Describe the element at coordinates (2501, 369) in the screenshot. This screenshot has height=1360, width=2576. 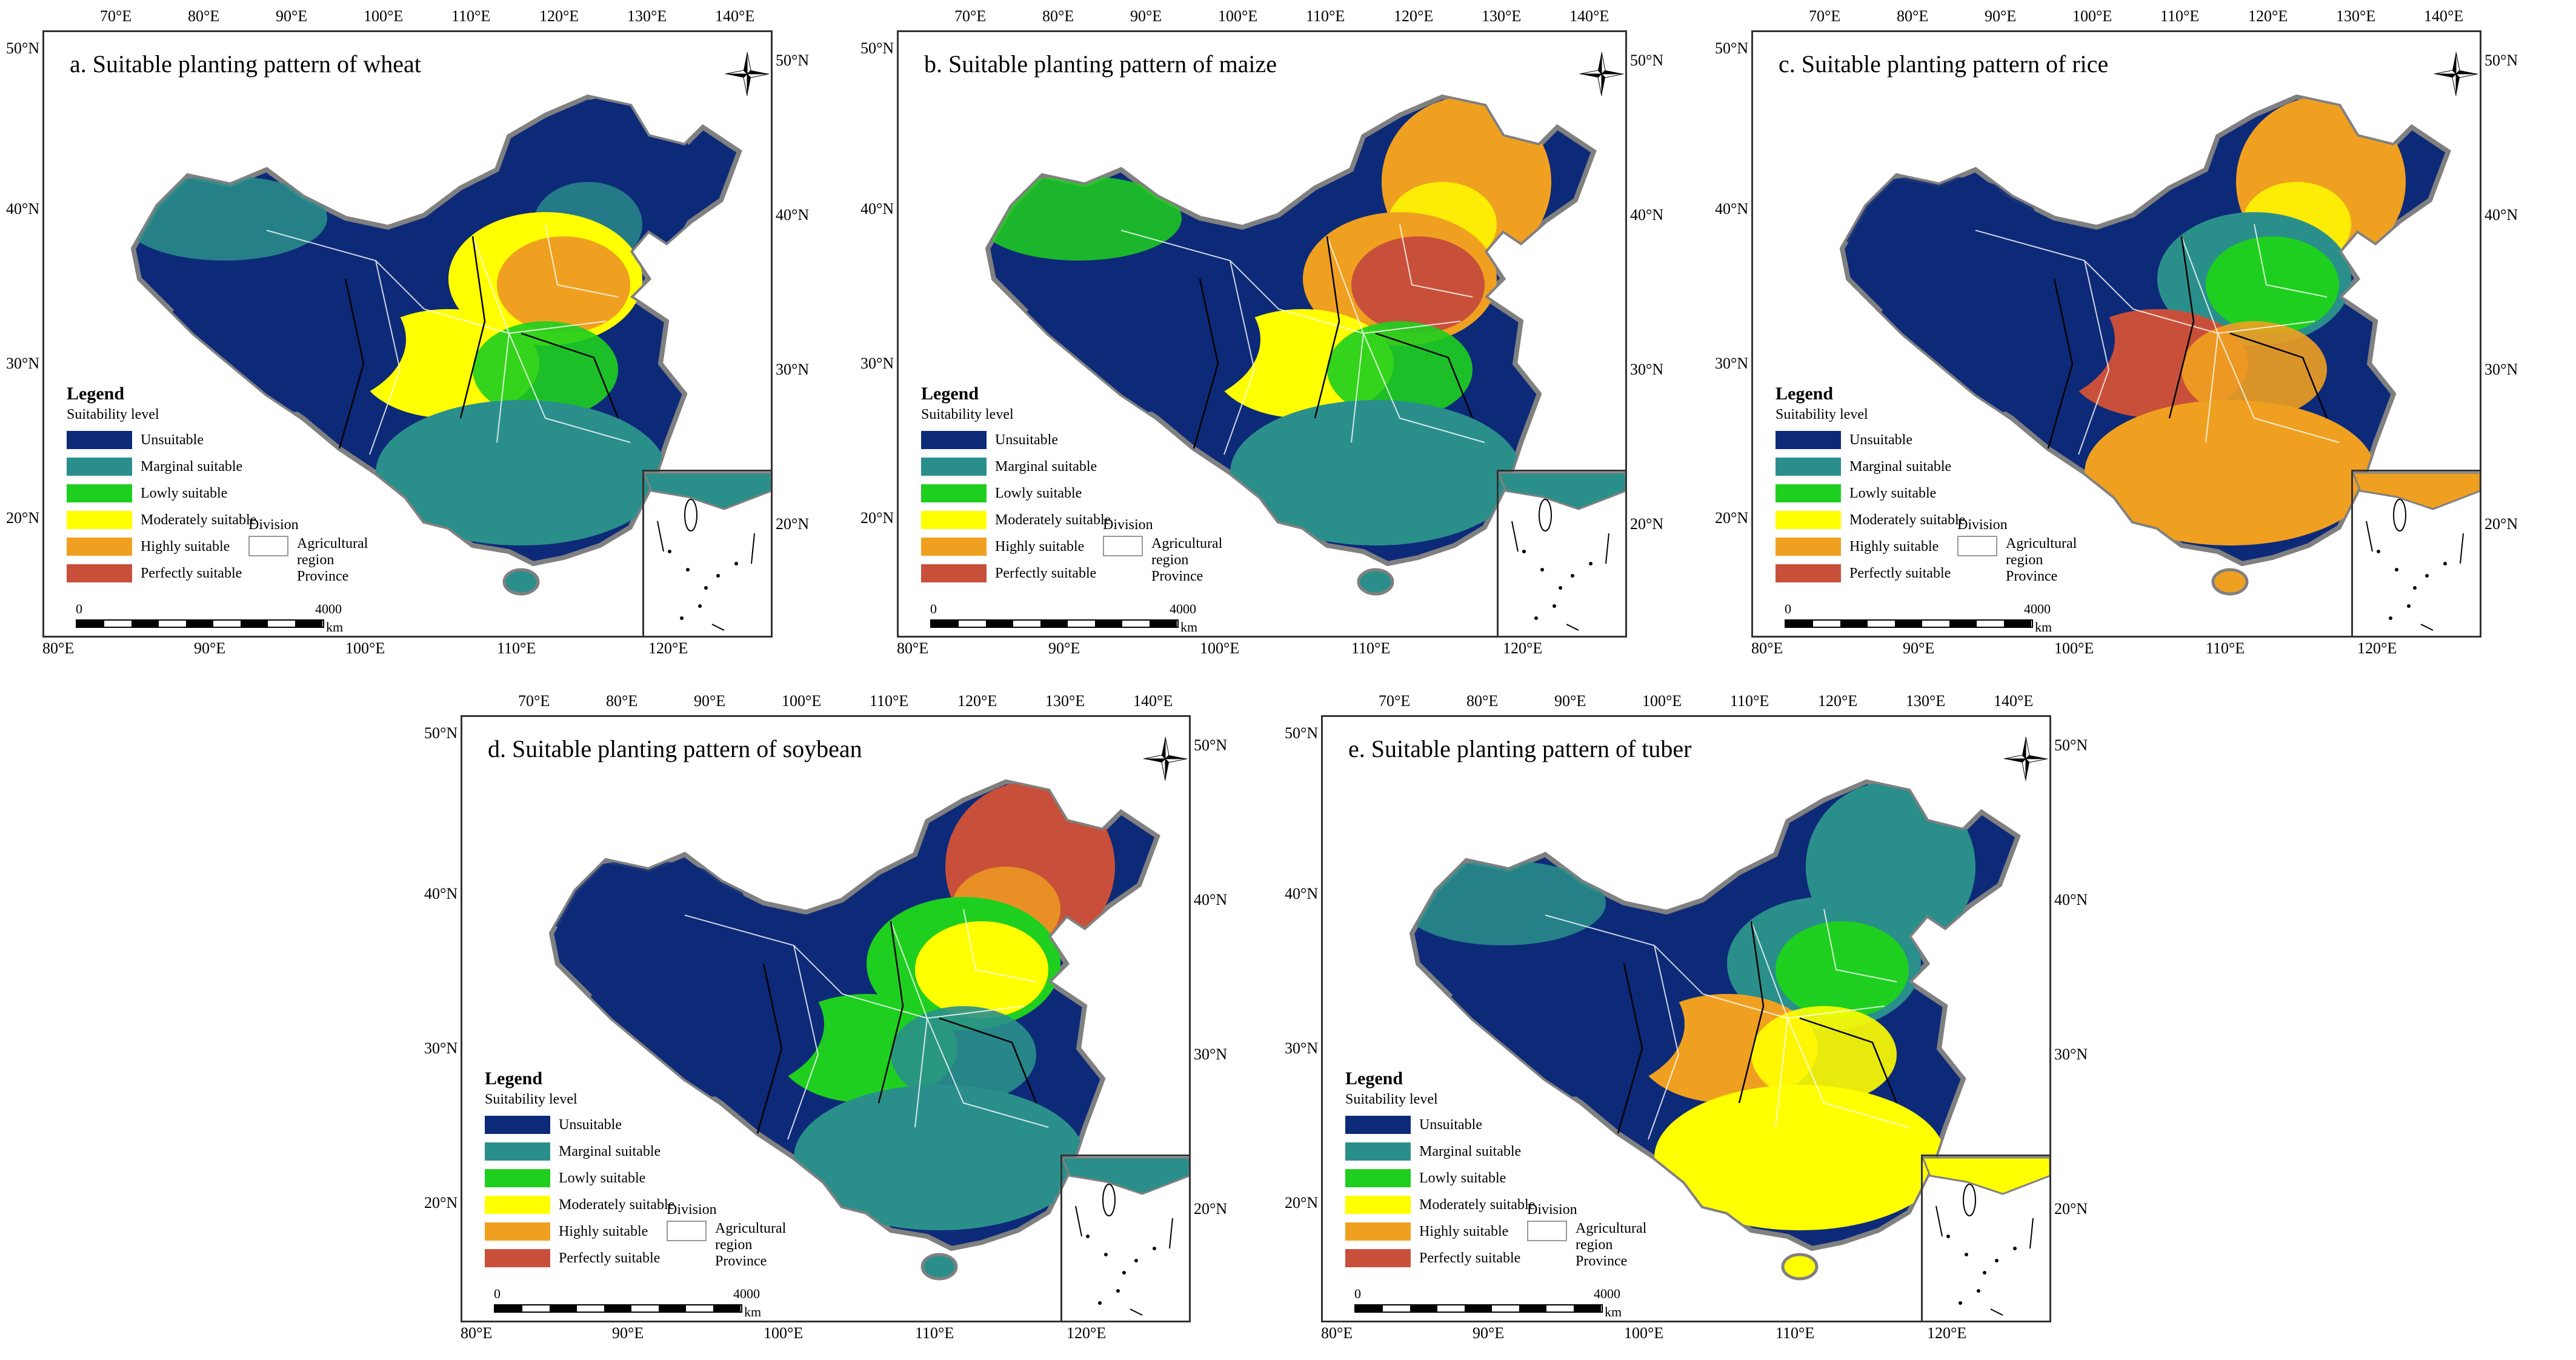
I see `right-lat-tick: 30°N` at that location.